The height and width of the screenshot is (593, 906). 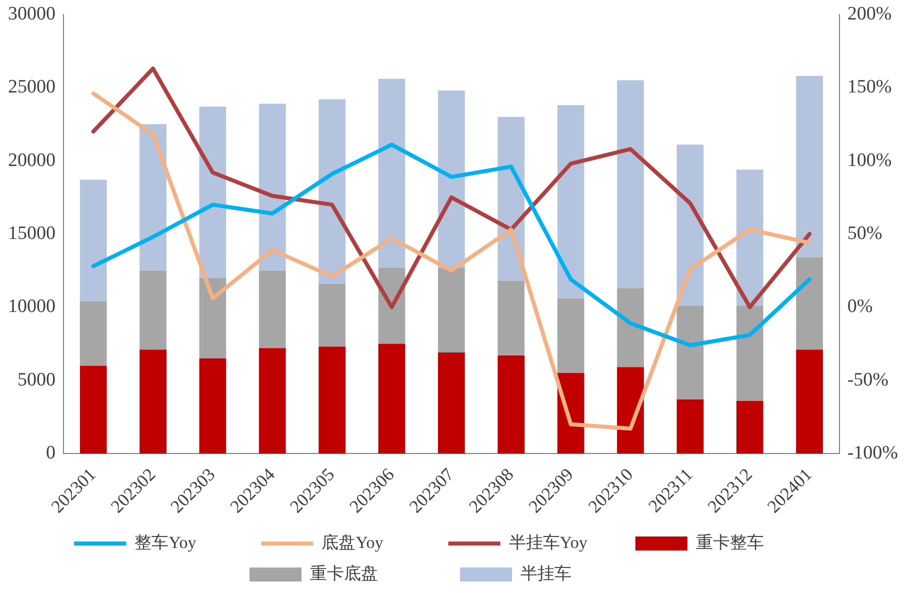 What do you see at coordinates (32, 160) in the screenshot?
I see `y-tick-label: 20000` at bounding box center [32, 160].